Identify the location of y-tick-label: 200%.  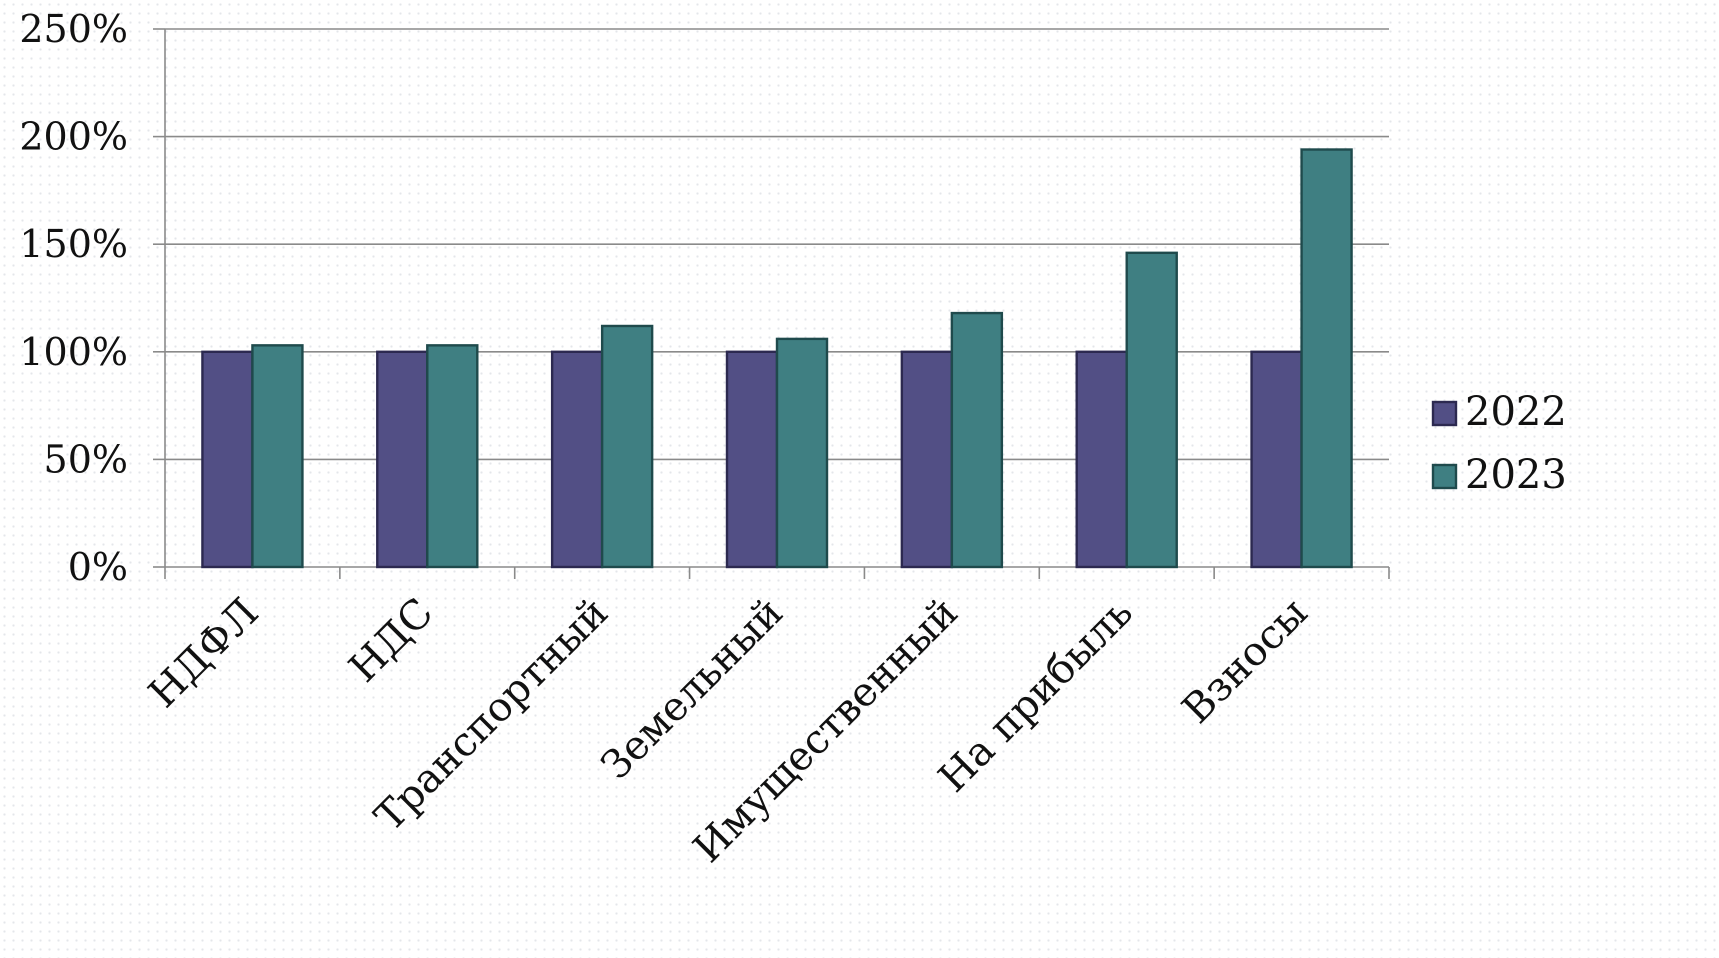
(73, 137).